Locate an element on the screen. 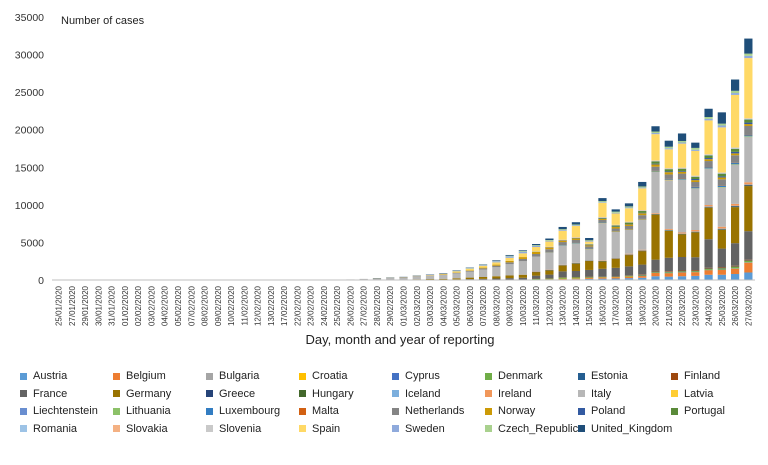 The width and height of the screenshot is (768, 465). legend-item: Sweden is located at coordinates (418, 429).